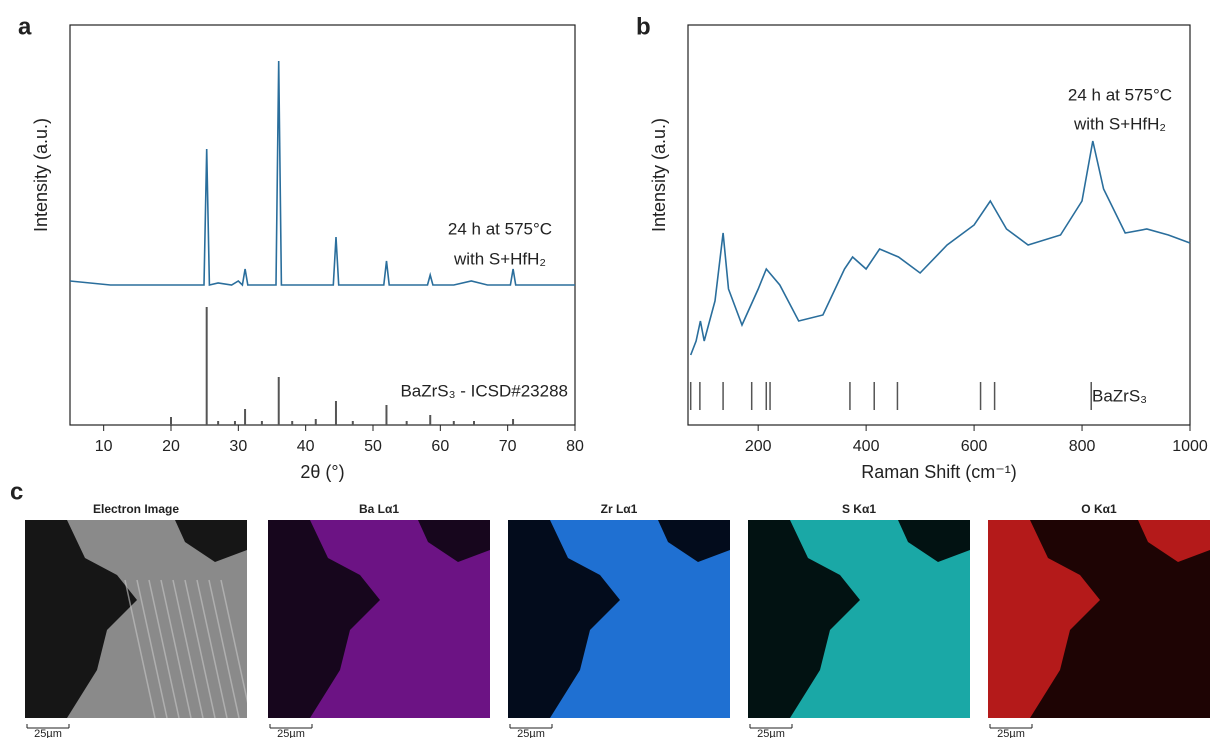 The height and width of the screenshot is (743, 1210). I want to click on panel-label: c, so click(16, 491).